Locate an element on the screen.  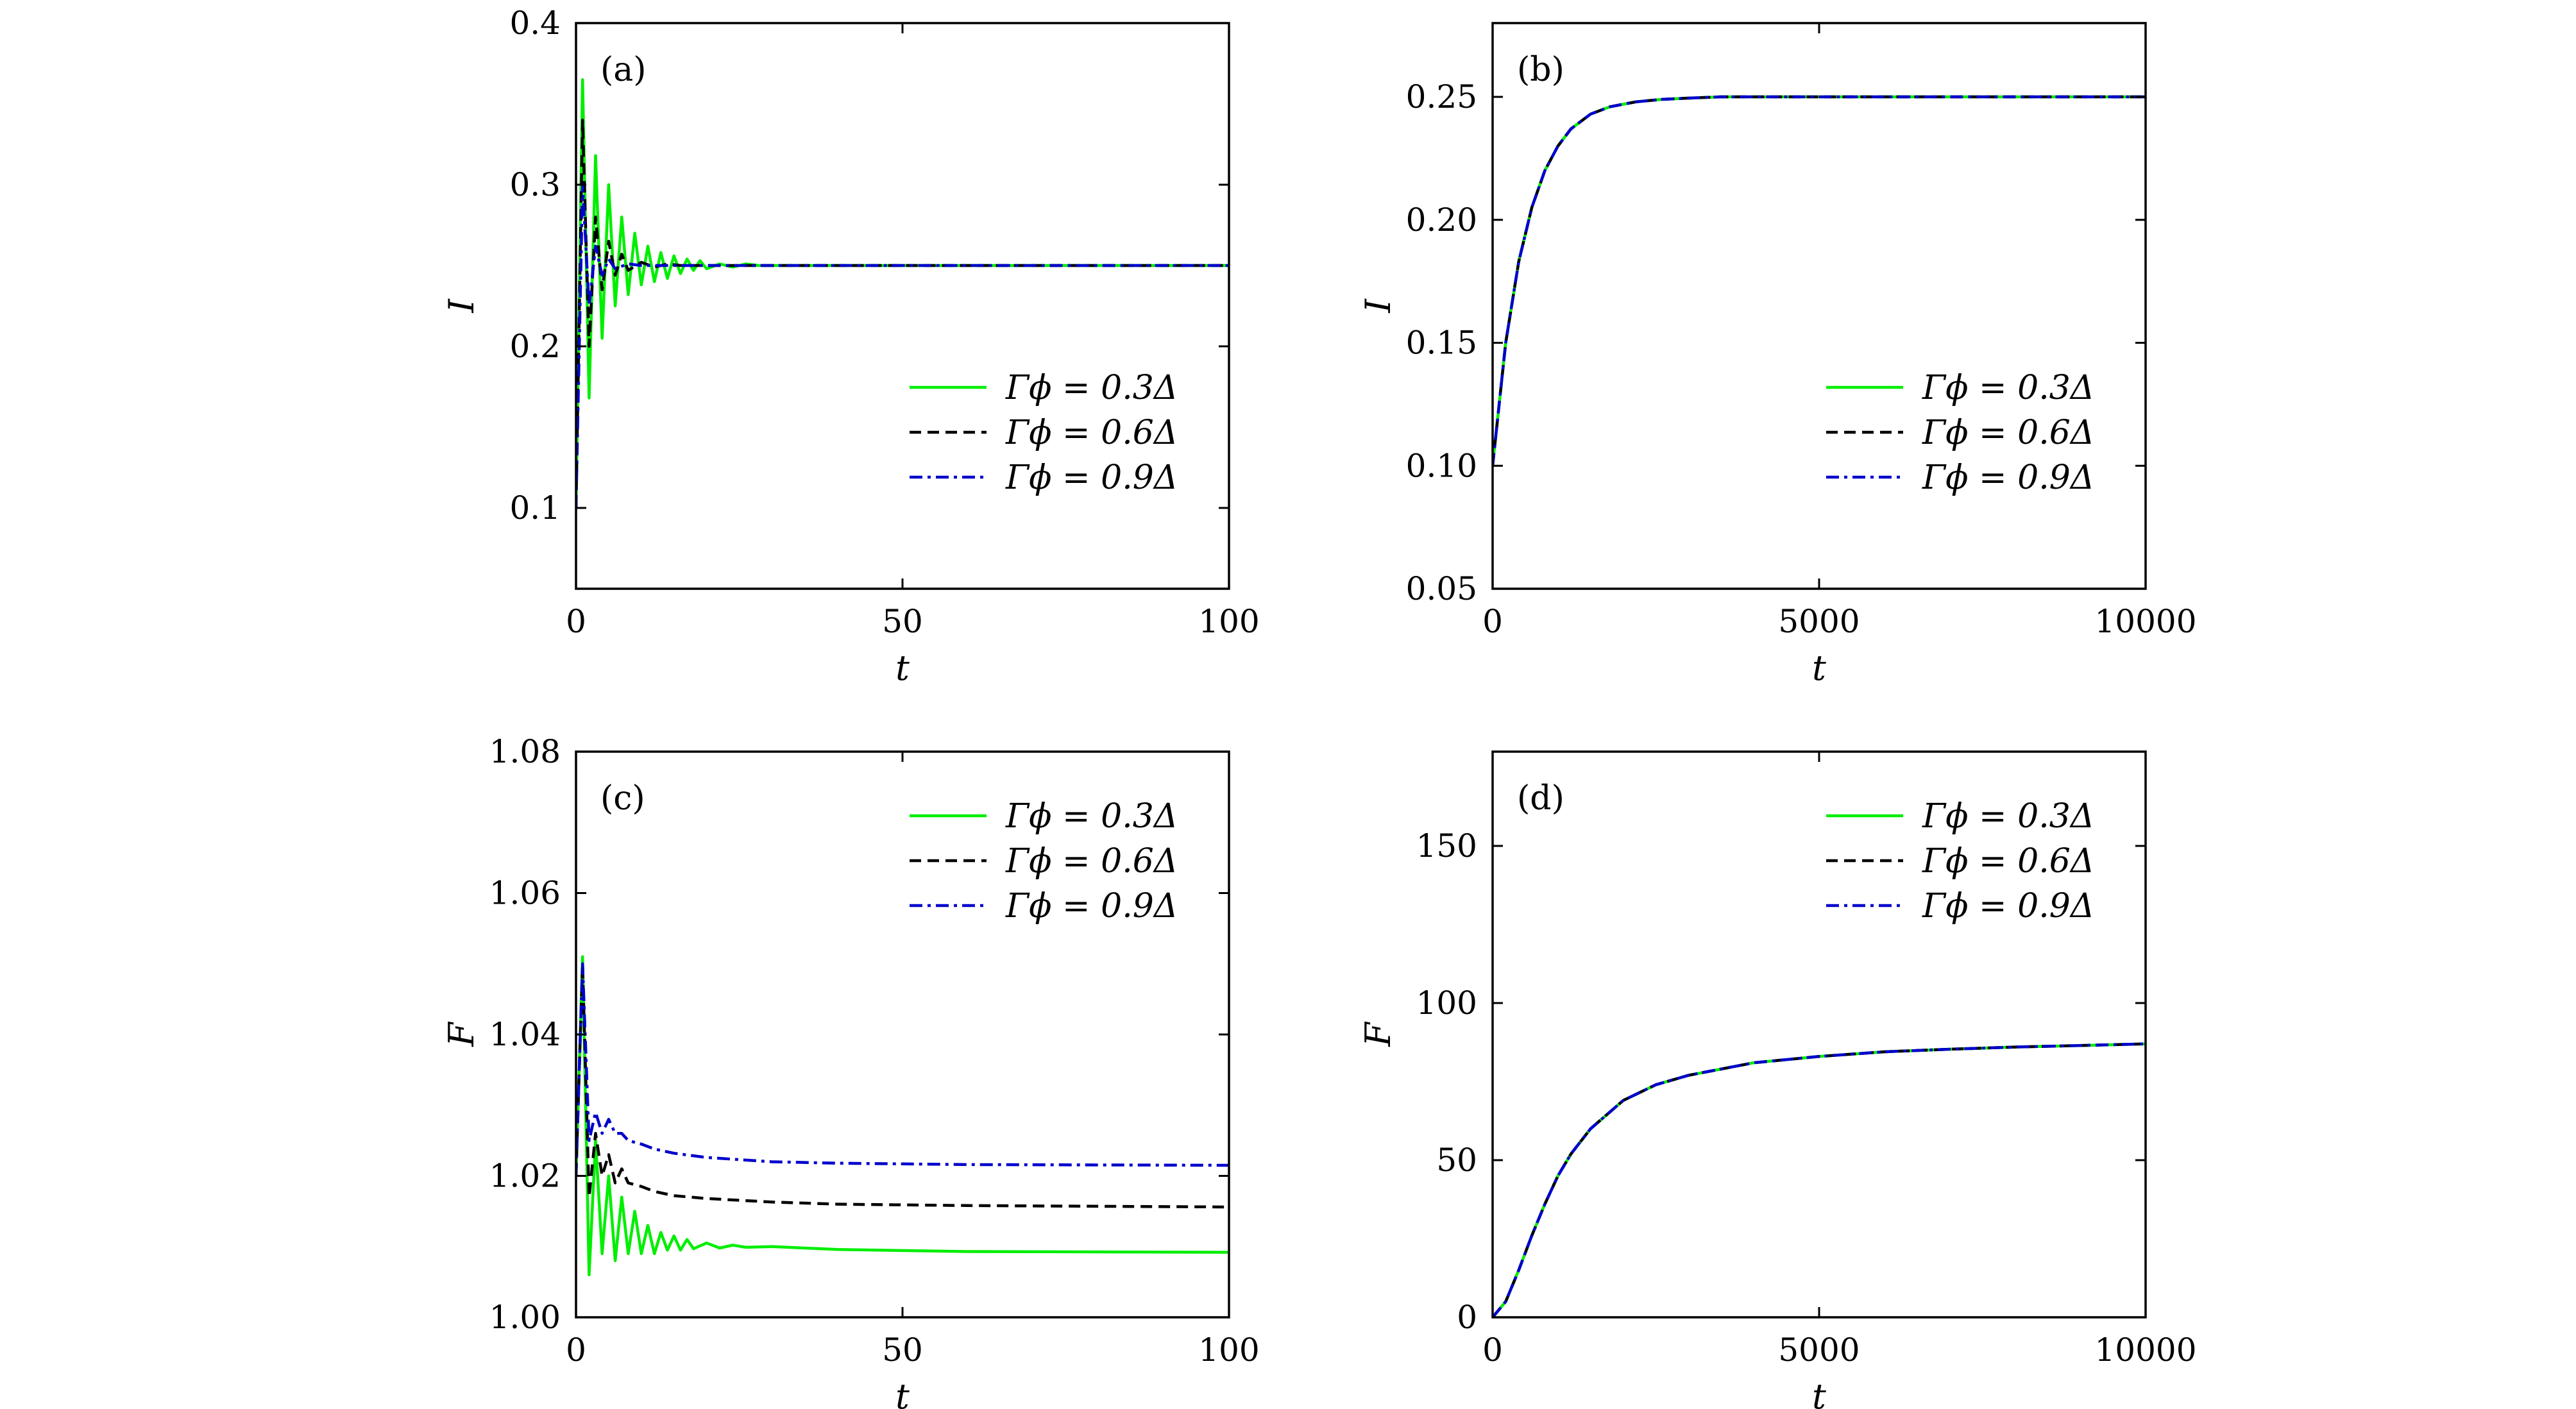
y-tick-label: 100 is located at coordinates (1446, 1003).